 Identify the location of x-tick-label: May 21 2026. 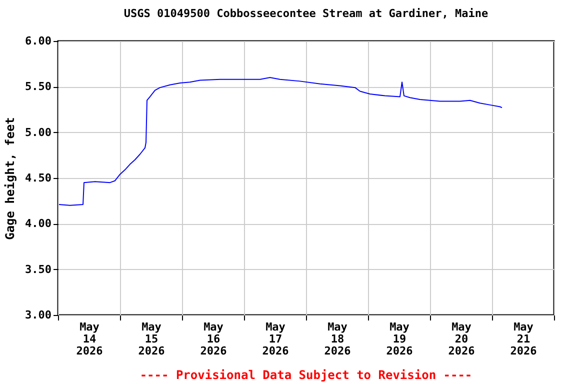
(524, 339).